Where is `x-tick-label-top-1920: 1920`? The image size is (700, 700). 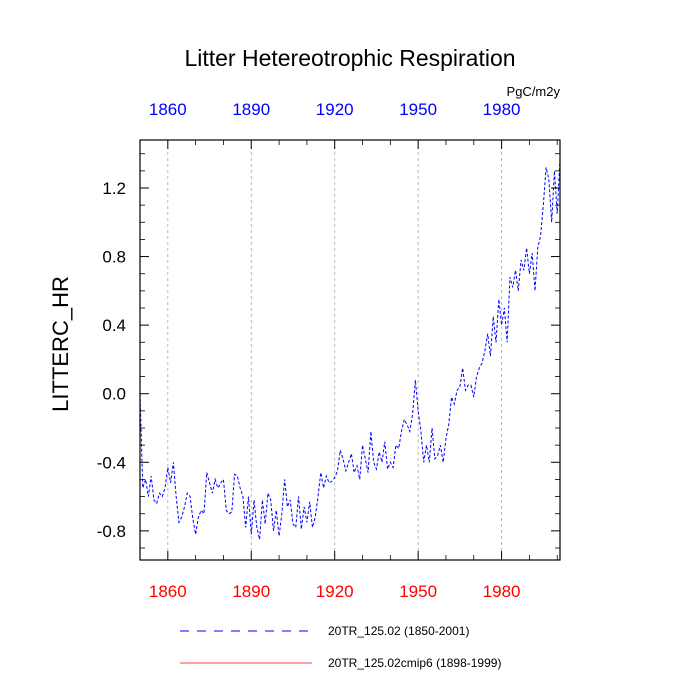
x-tick-label-top-1920: 1920 is located at coordinates (335, 109).